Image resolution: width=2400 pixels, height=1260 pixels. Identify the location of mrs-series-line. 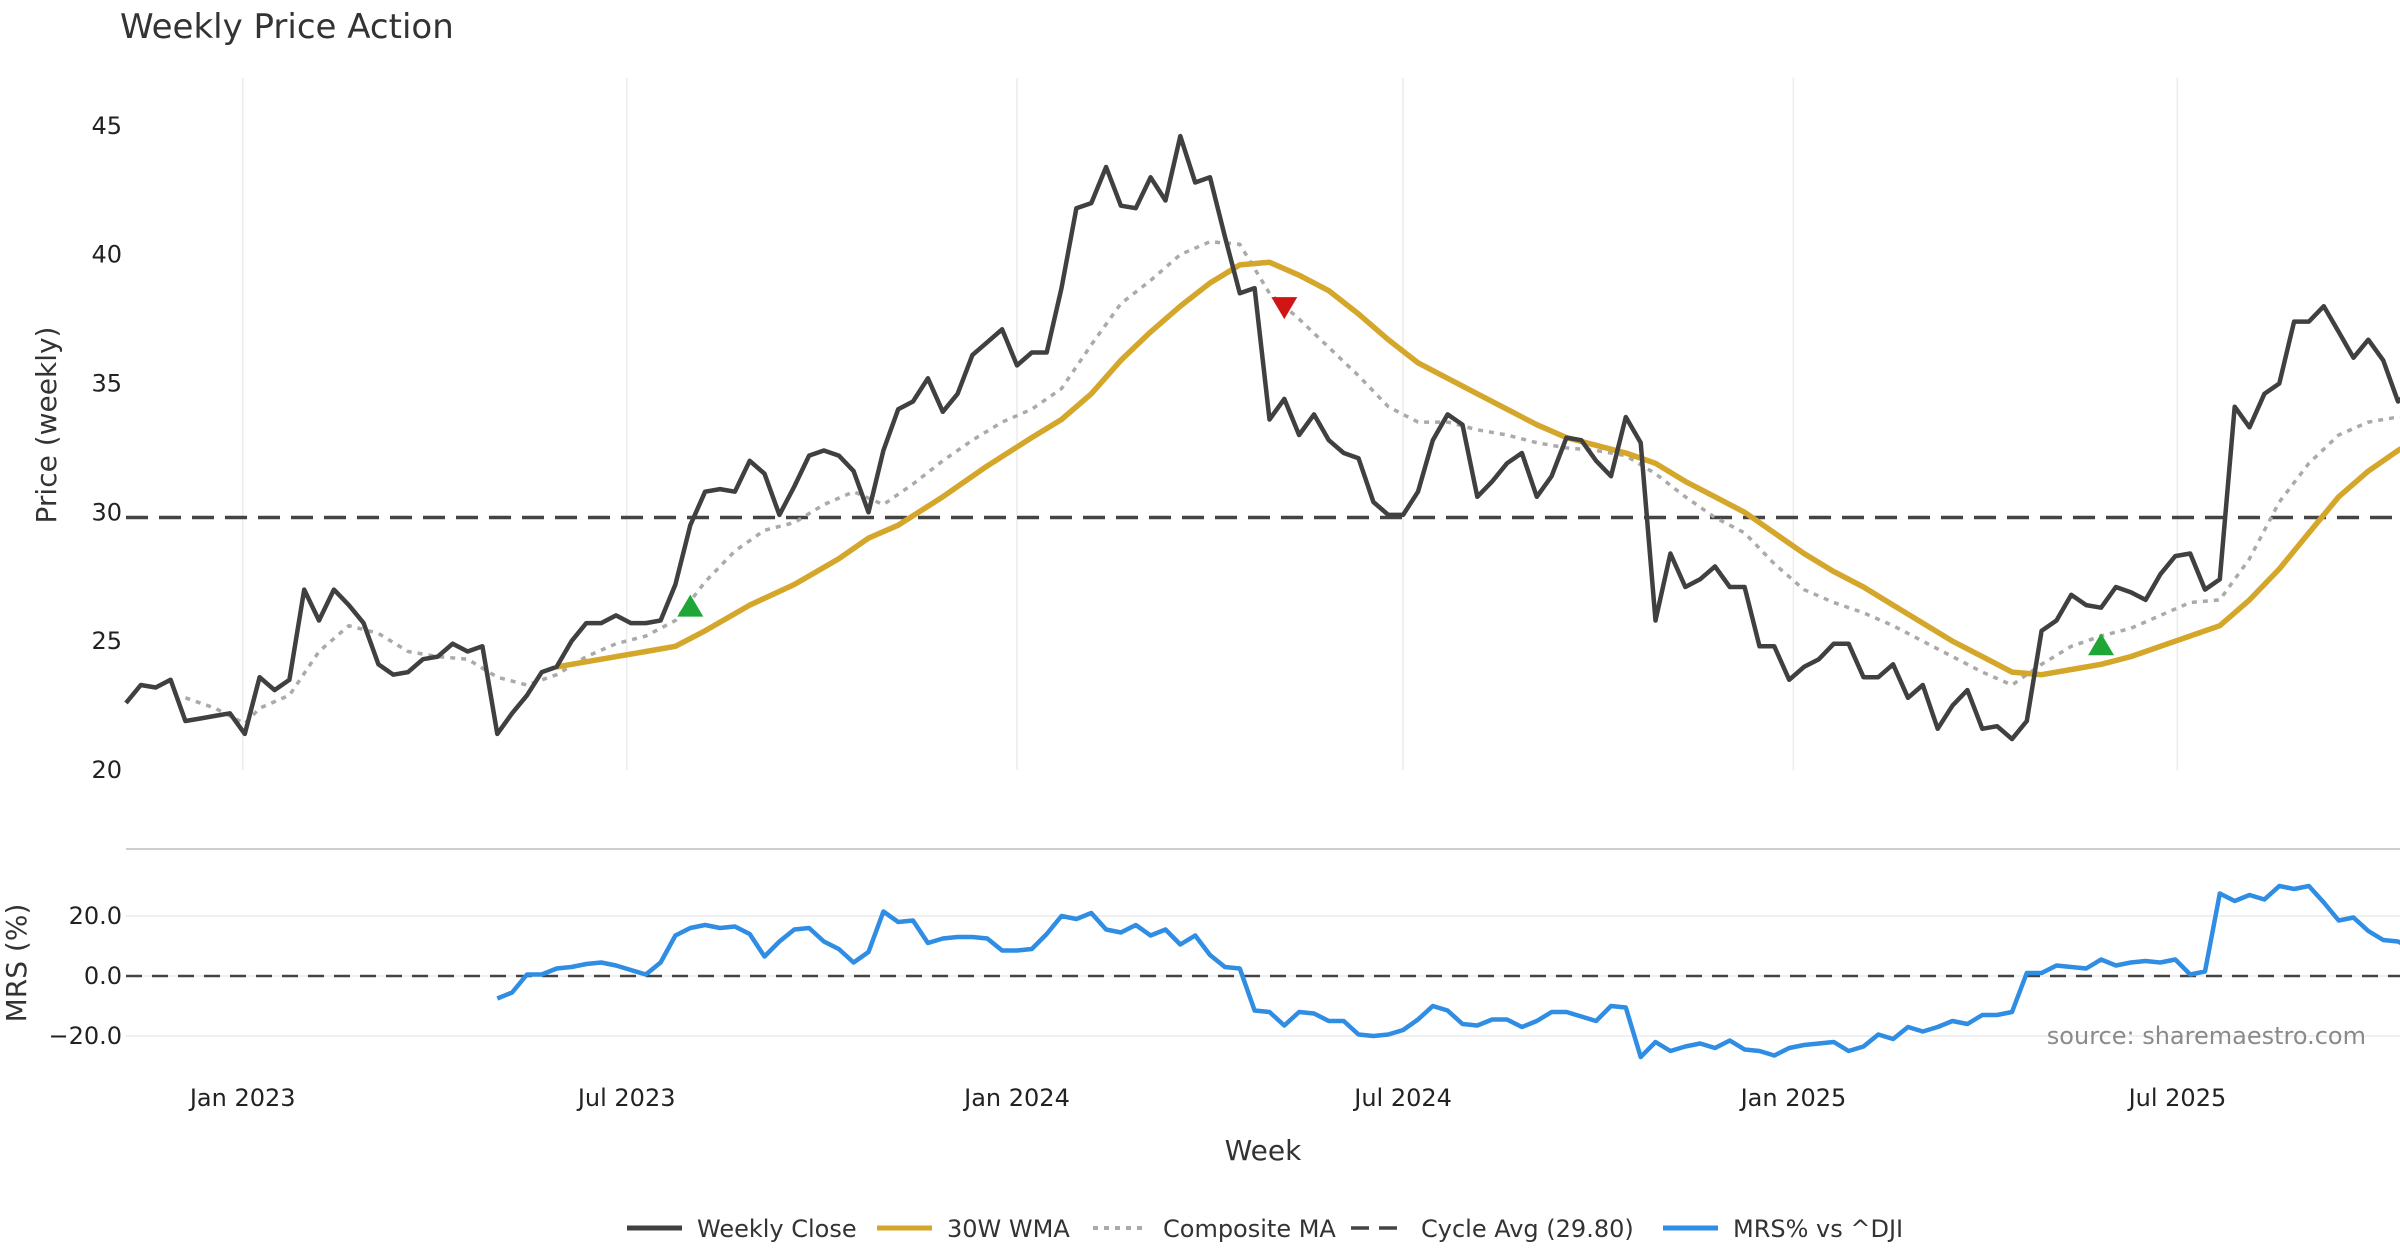
(1448, 971).